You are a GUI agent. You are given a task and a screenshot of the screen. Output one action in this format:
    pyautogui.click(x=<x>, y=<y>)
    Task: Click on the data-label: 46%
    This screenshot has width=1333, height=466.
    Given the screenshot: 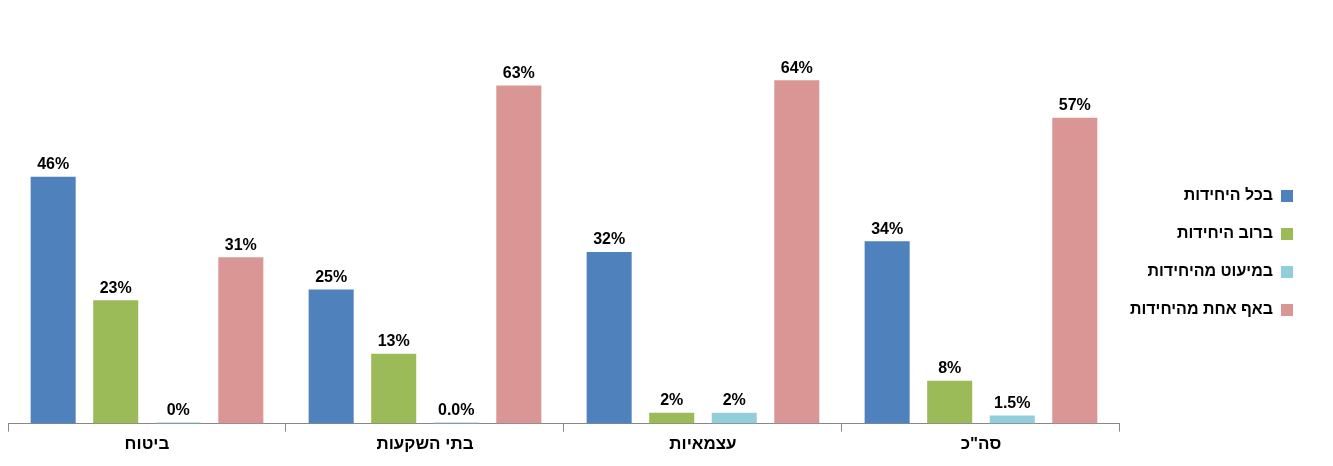 What is the action you would take?
    pyautogui.click(x=53, y=164)
    